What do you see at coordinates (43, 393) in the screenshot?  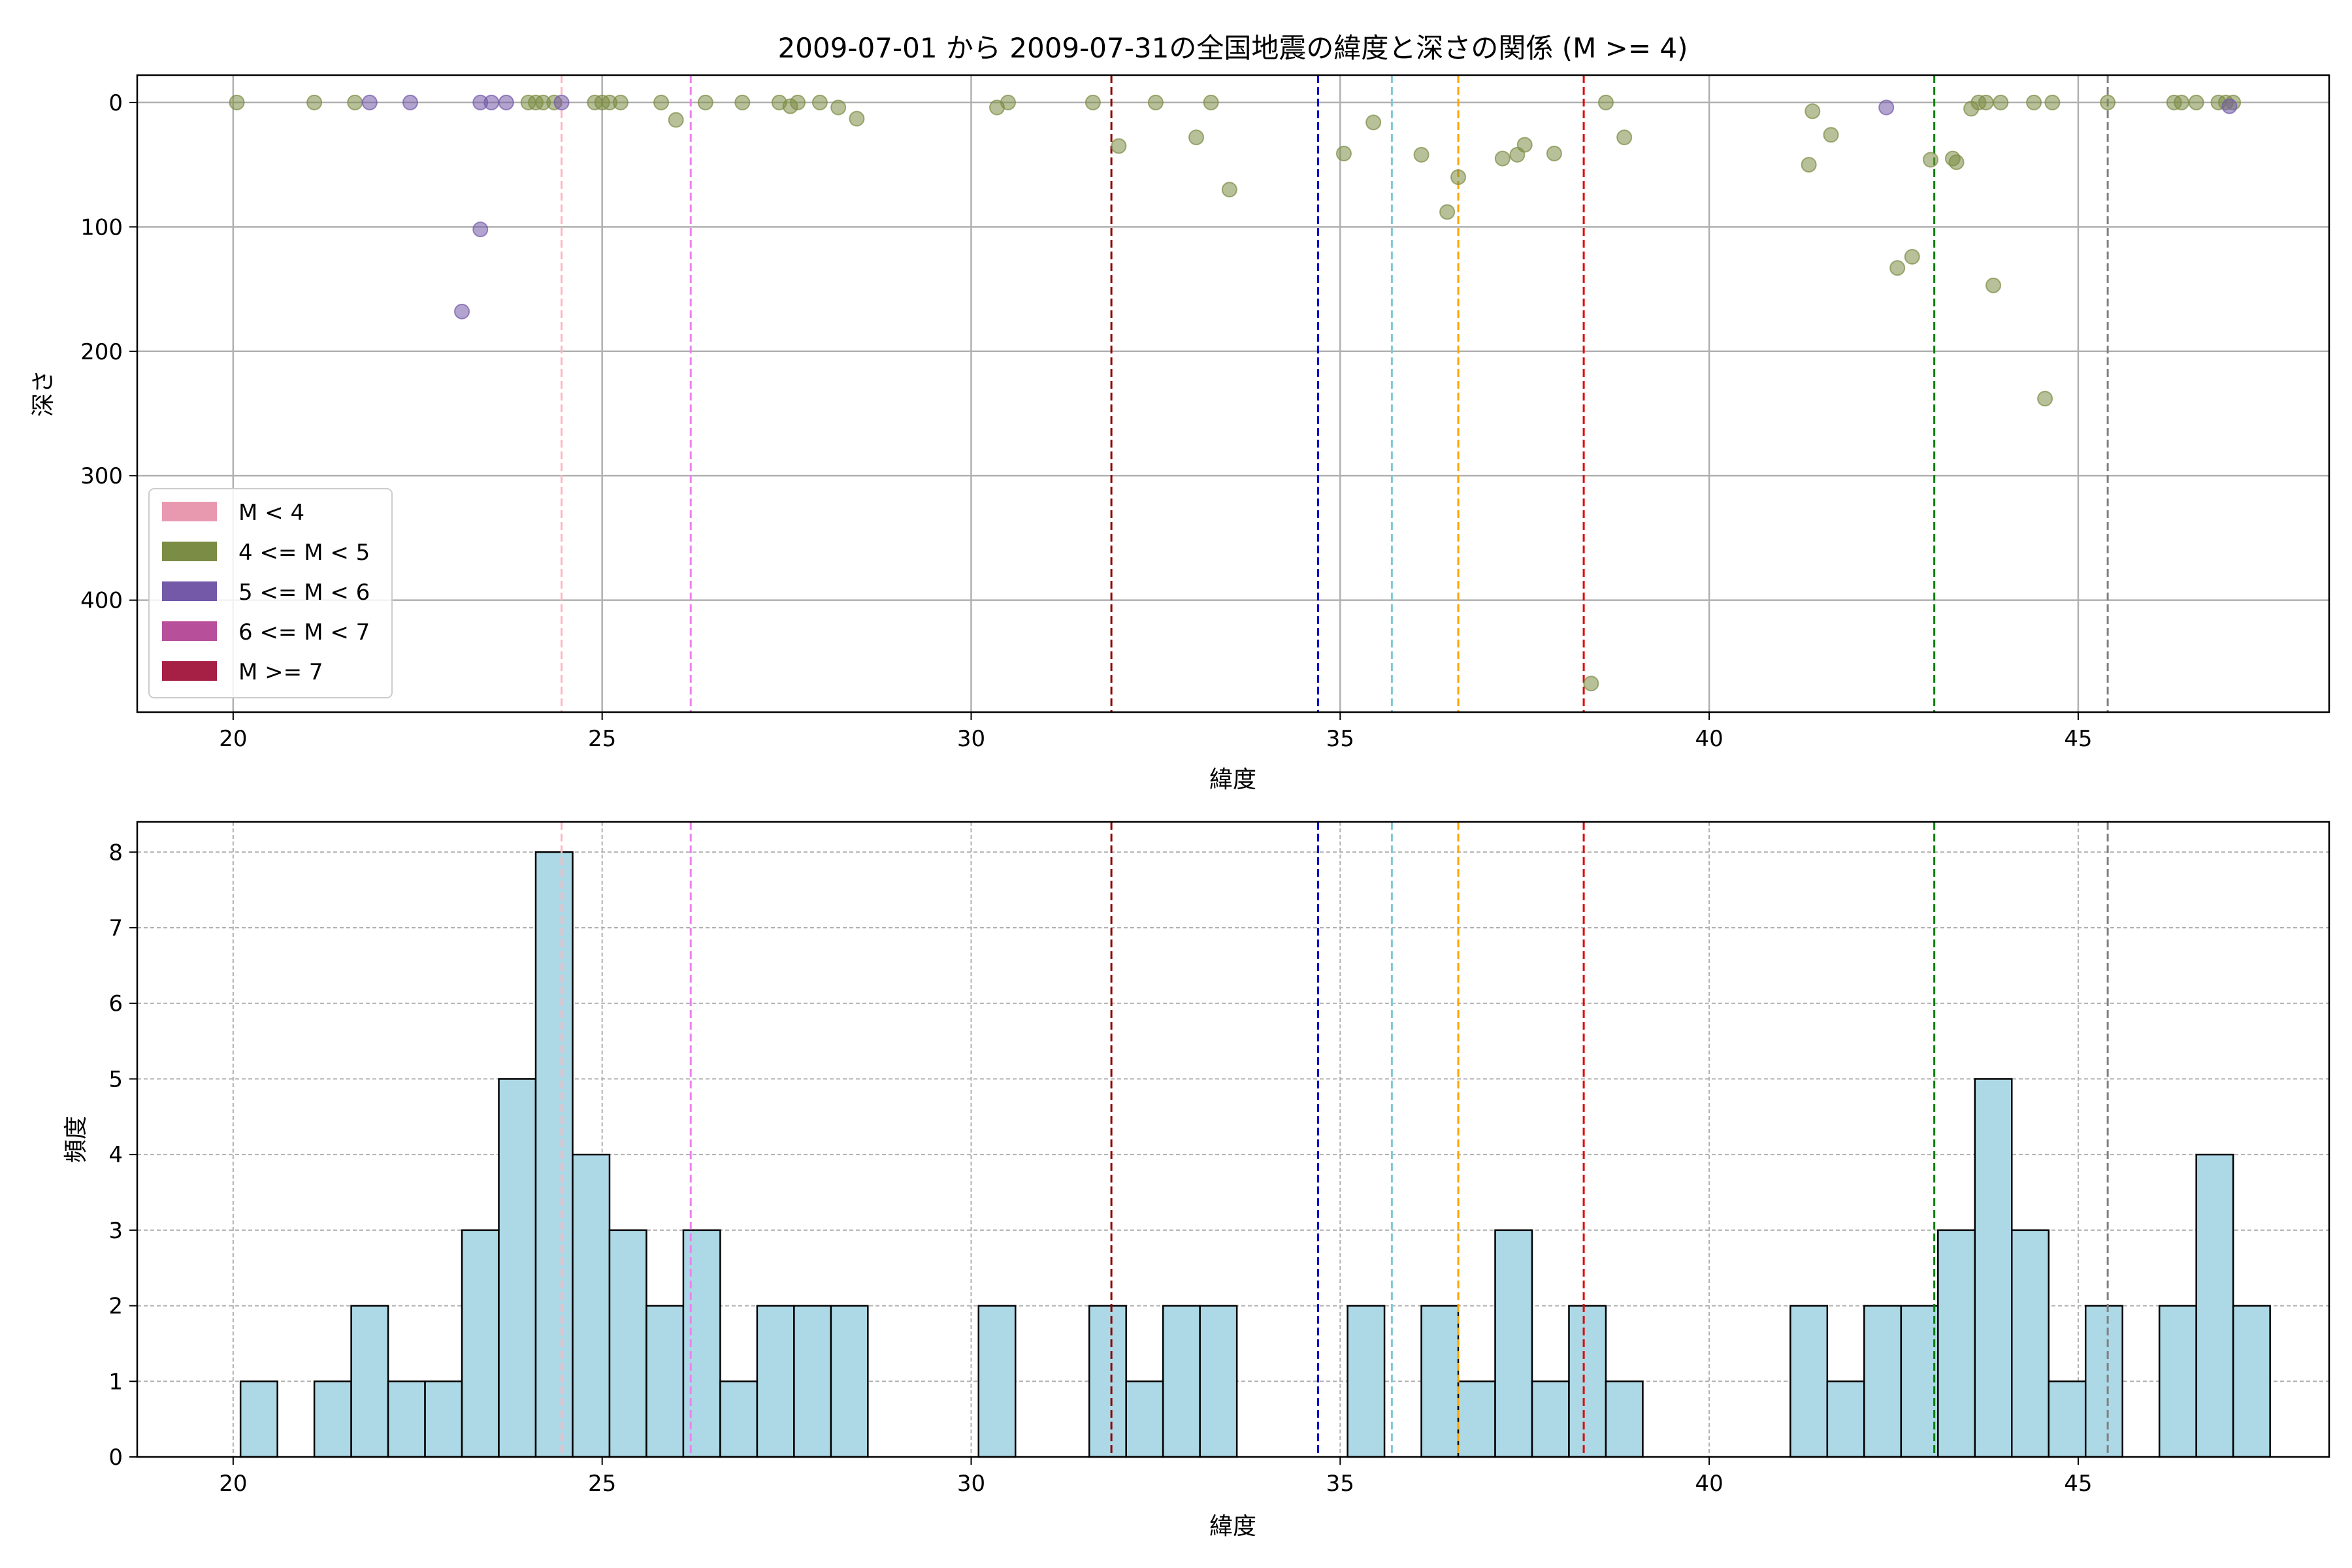 I see `scatter-y-axis-label: 深さ` at bounding box center [43, 393].